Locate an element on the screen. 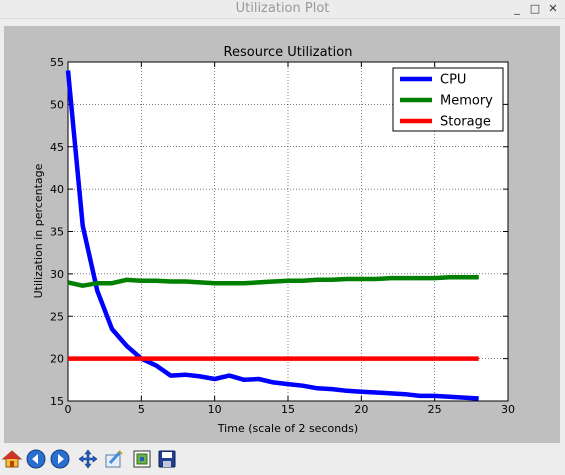 This screenshot has width=565, height=475. legend-label-memory: Memory is located at coordinates (466, 101).